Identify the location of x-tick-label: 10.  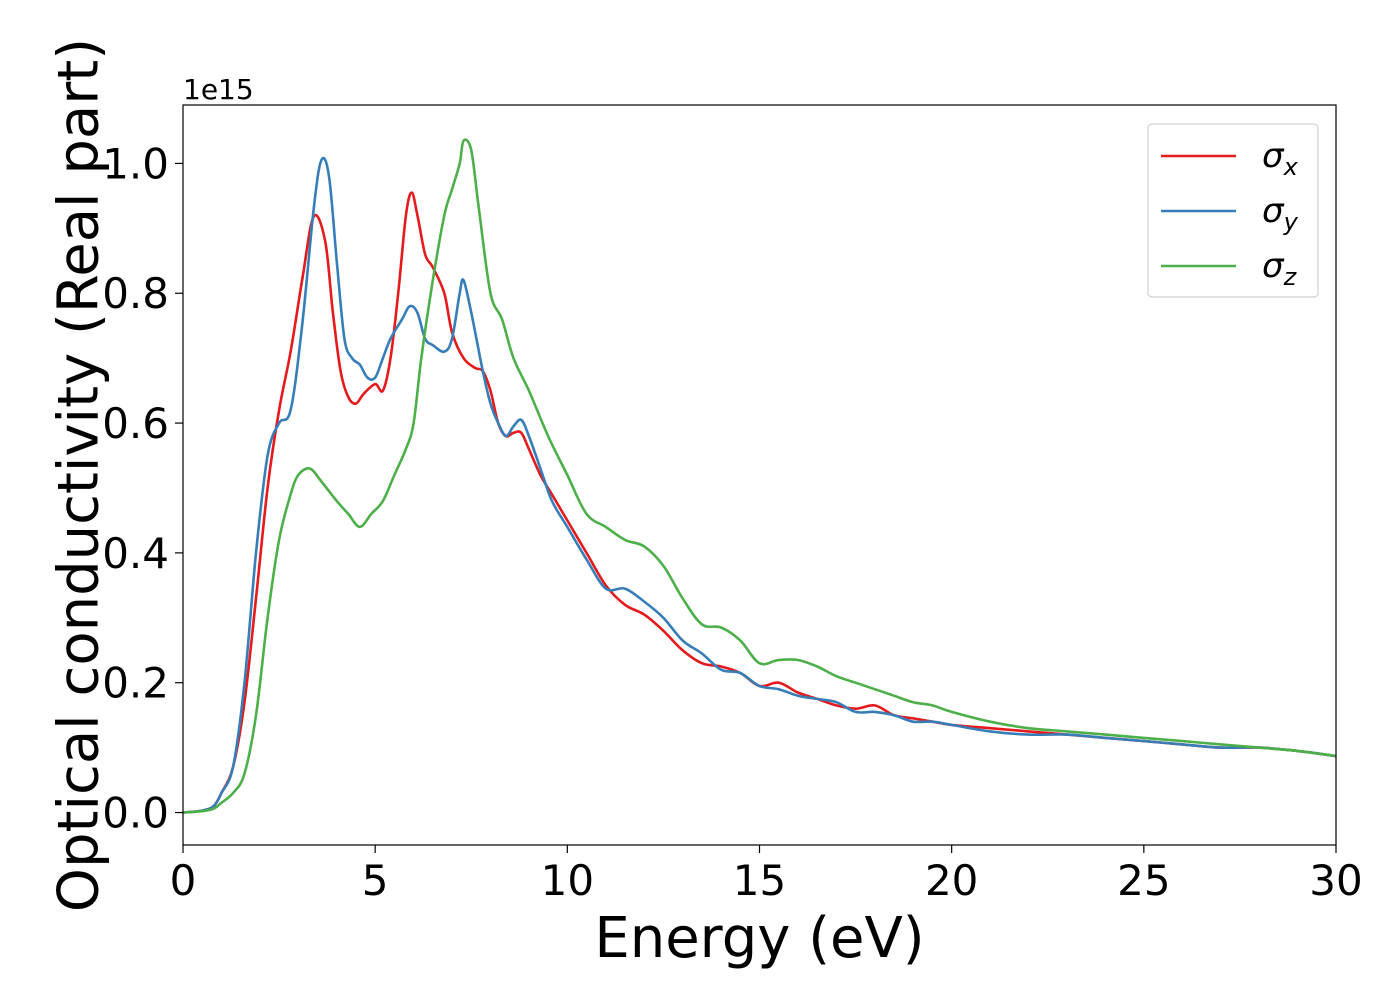
(567, 880).